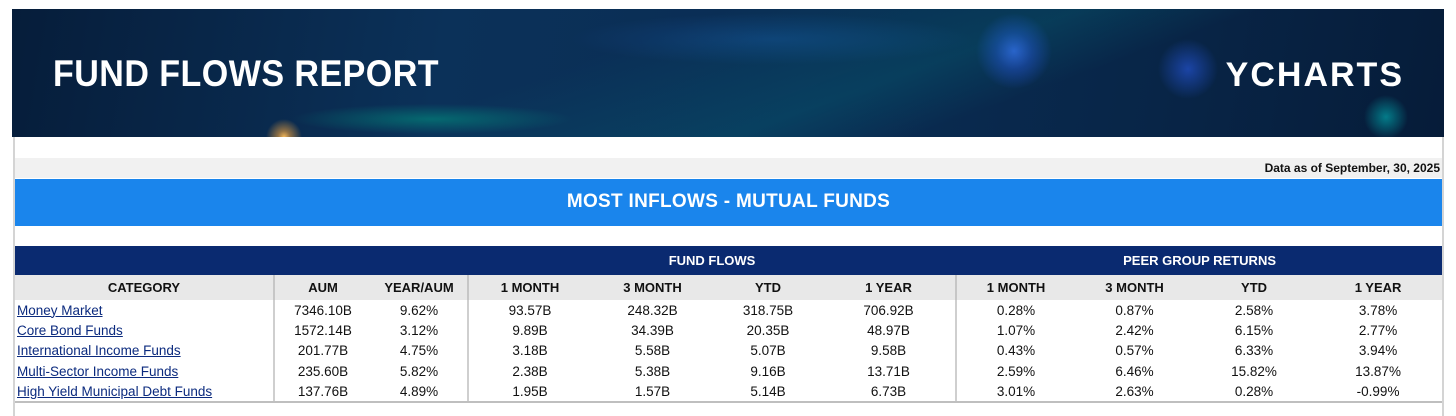 The width and height of the screenshot is (1456, 416). I want to click on cell-returns-ytd: 2.58%, so click(1254, 310).